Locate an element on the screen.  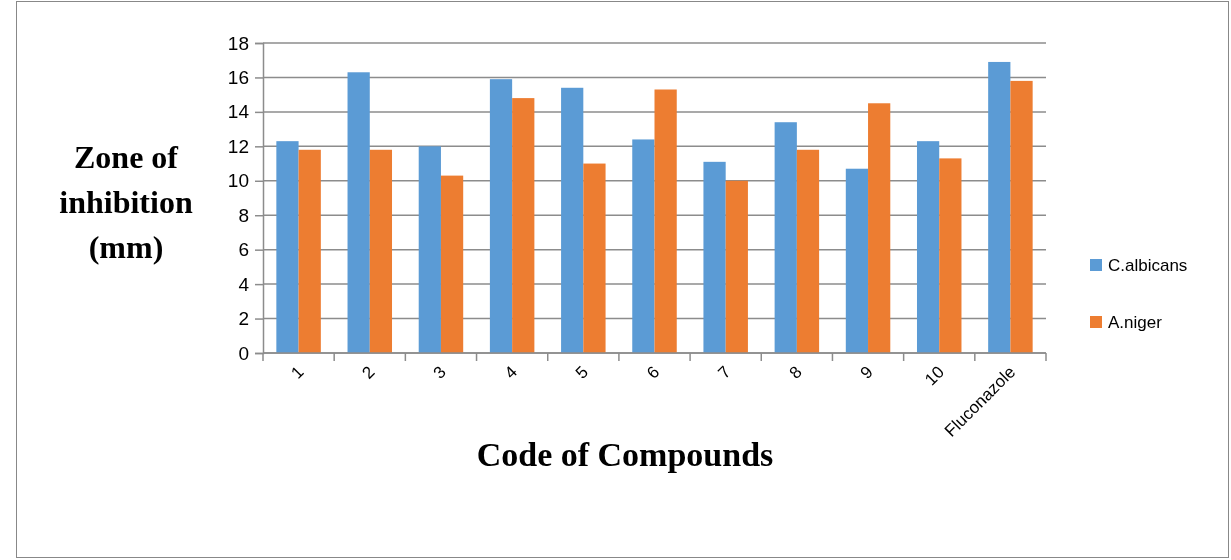
y-tick-label: 2 is located at coordinates (243, 319).